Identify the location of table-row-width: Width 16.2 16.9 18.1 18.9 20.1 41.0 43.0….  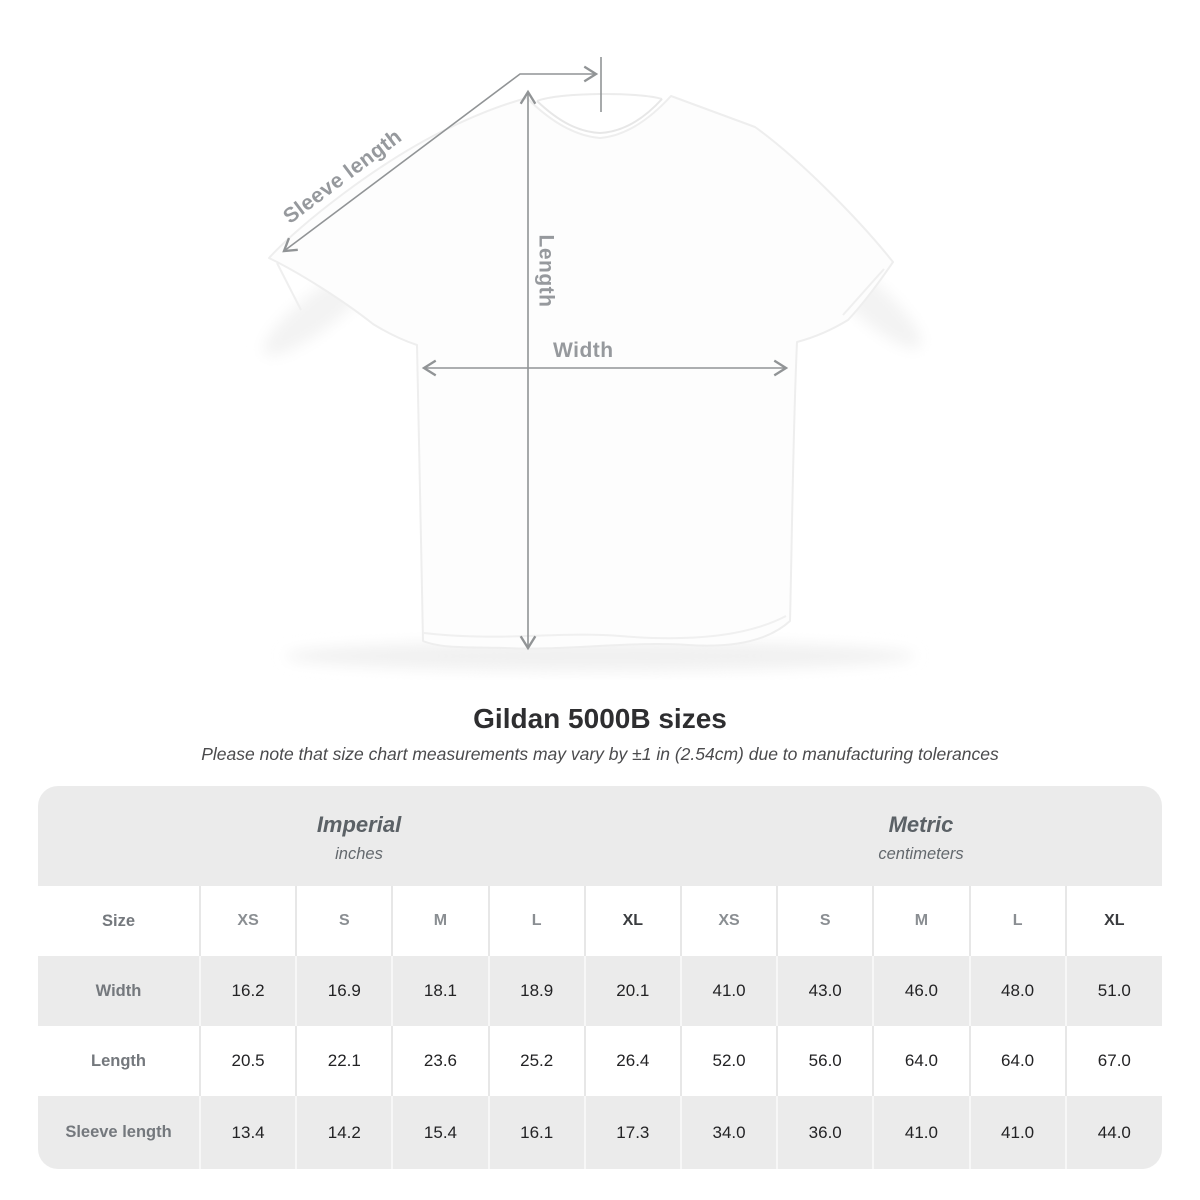
(600, 991).